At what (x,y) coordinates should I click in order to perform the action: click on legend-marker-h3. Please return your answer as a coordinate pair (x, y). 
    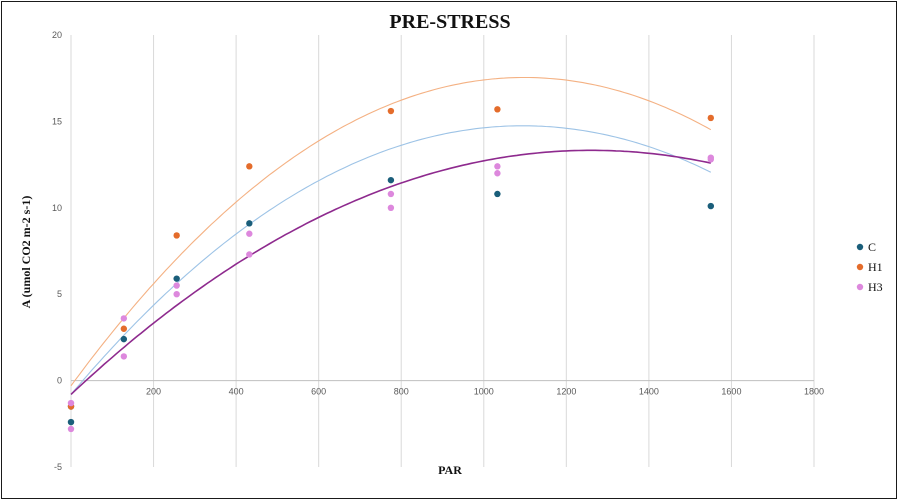
    Looking at the image, I should click on (860, 287).